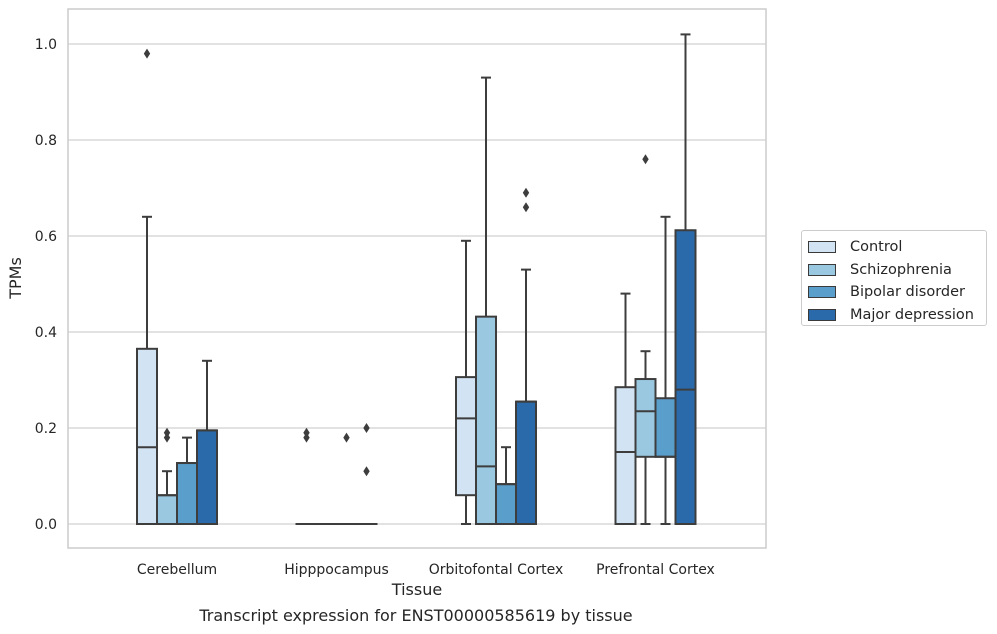 This screenshot has width=997, height=634. I want to click on legend-swatch-control, so click(822, 247).